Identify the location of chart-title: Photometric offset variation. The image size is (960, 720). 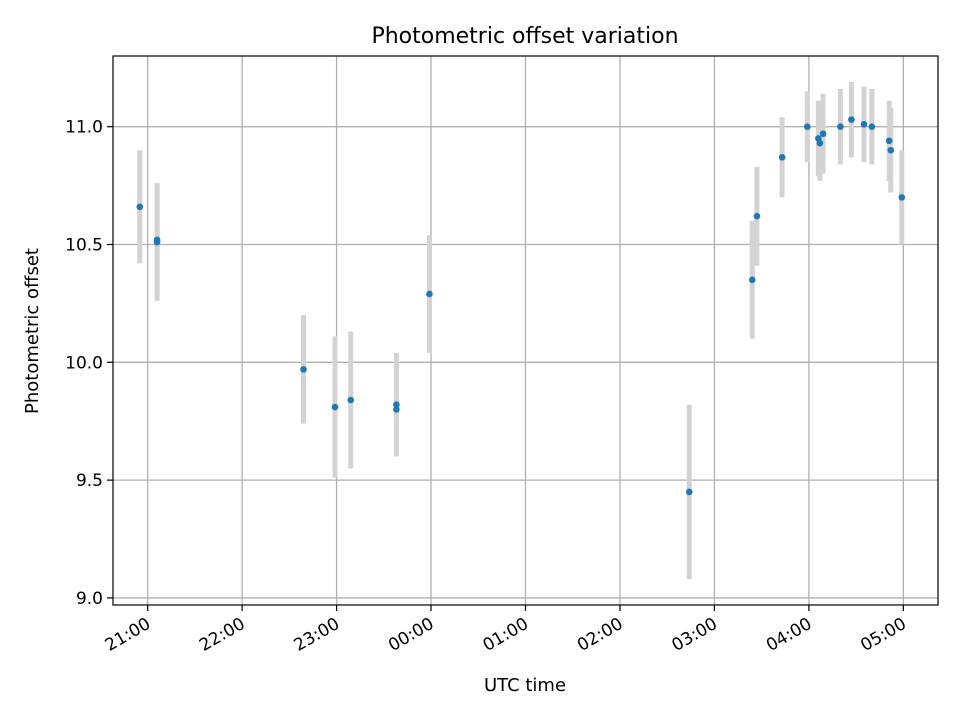
(524, 36).